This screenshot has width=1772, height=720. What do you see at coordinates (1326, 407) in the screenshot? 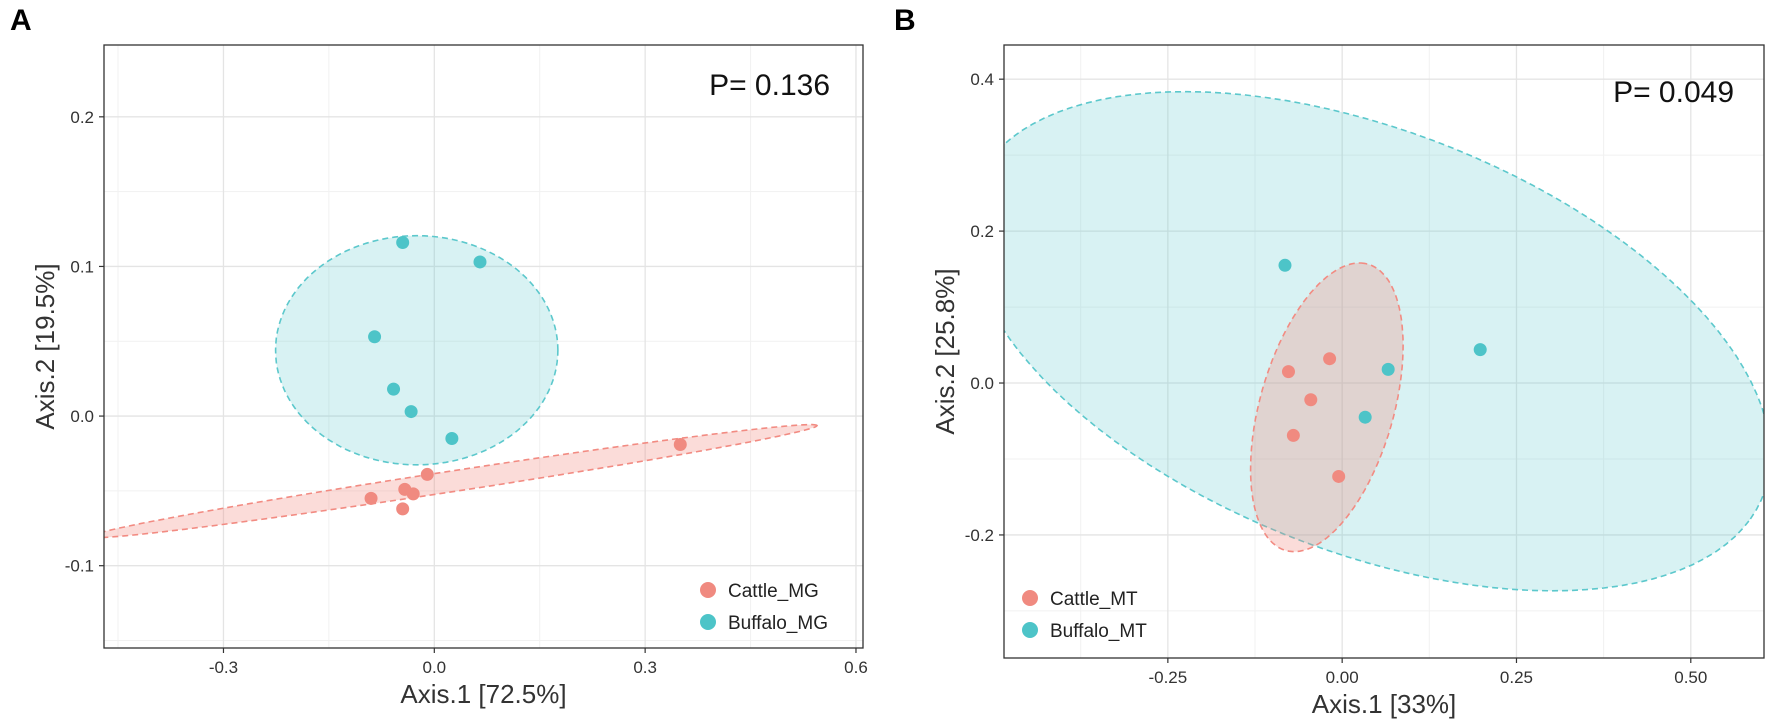
I see `confidence-ellipse-cattle-mt` at bounding box center [1326, 407].